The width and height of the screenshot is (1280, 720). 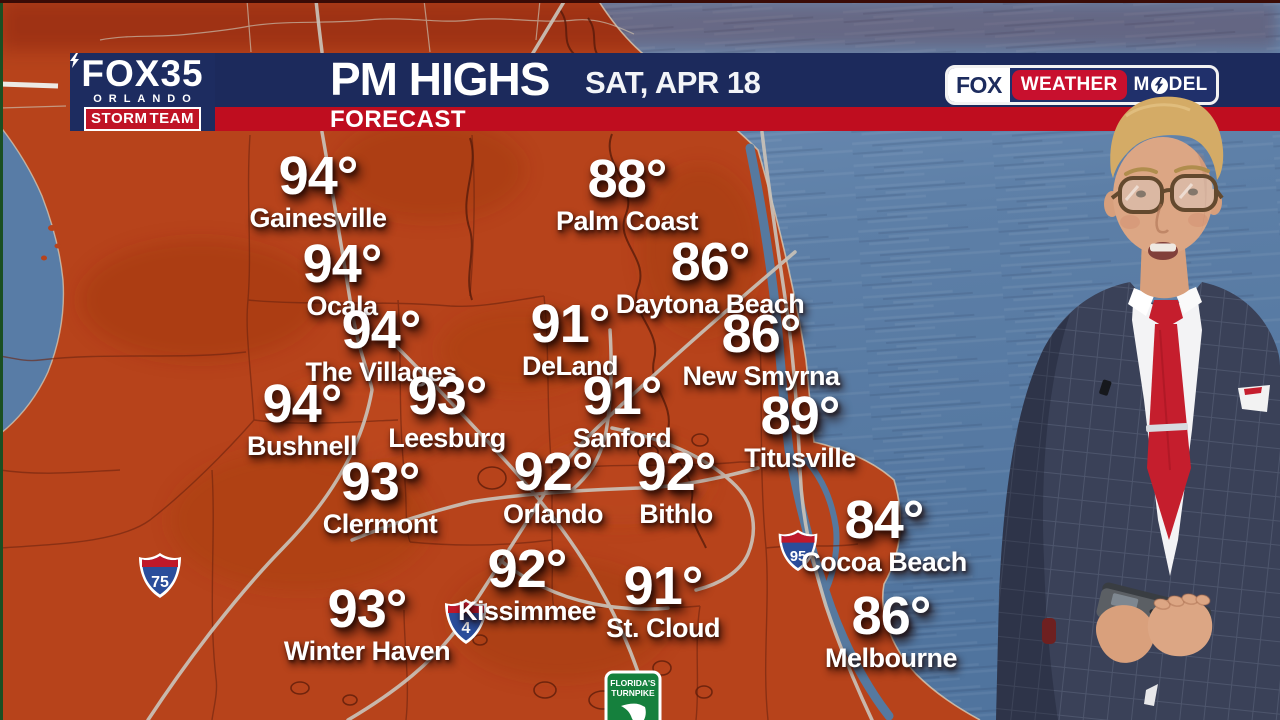 I want to click on station-label-orlando: 92° Orlando, so click(x=553, y=486).